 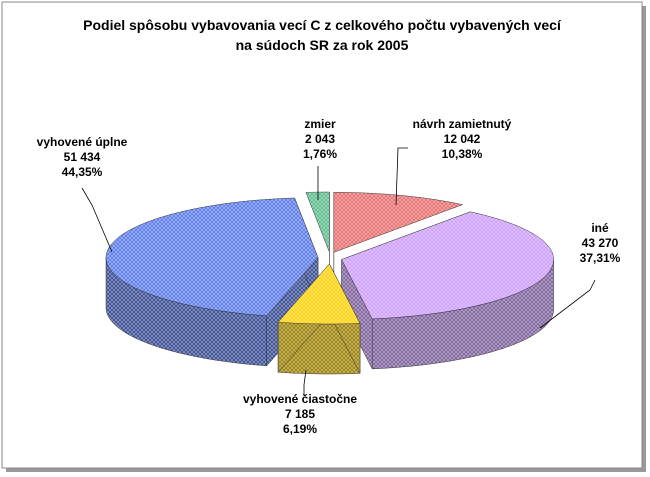 I want to click on label-category: vyhovené čiastočne, so click(x=300, y=399).